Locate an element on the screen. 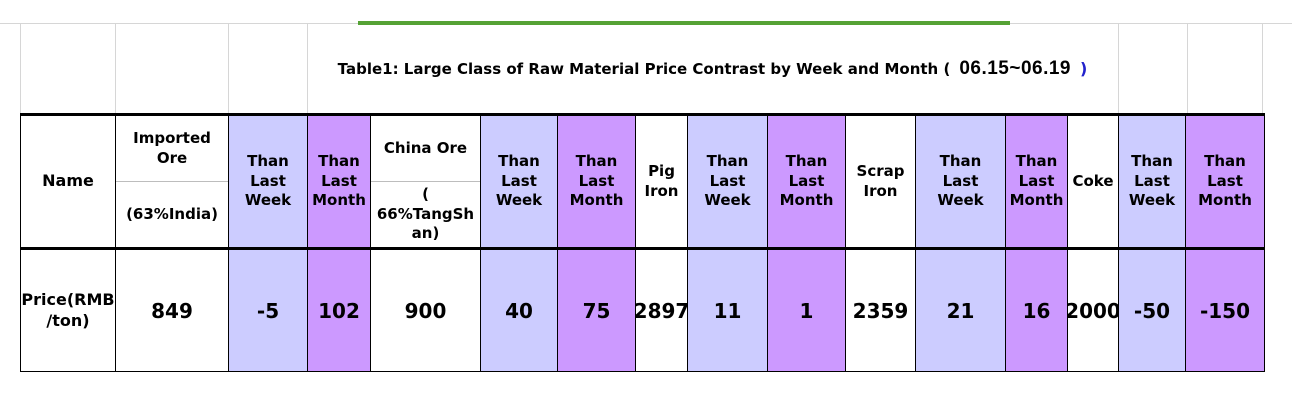 The height and width of the screenshot is (416, 1292). header-cell-than-last-month-china: Than Last Month is located at coordinates (597, 183).